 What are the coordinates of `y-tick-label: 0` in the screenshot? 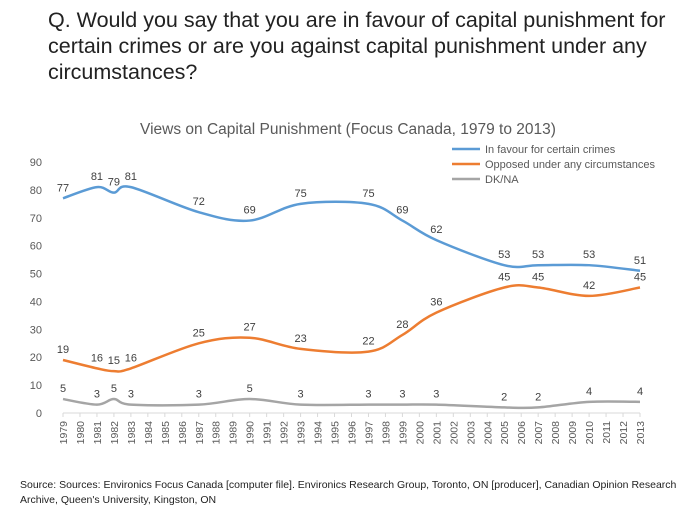 It's located at (39, 414).